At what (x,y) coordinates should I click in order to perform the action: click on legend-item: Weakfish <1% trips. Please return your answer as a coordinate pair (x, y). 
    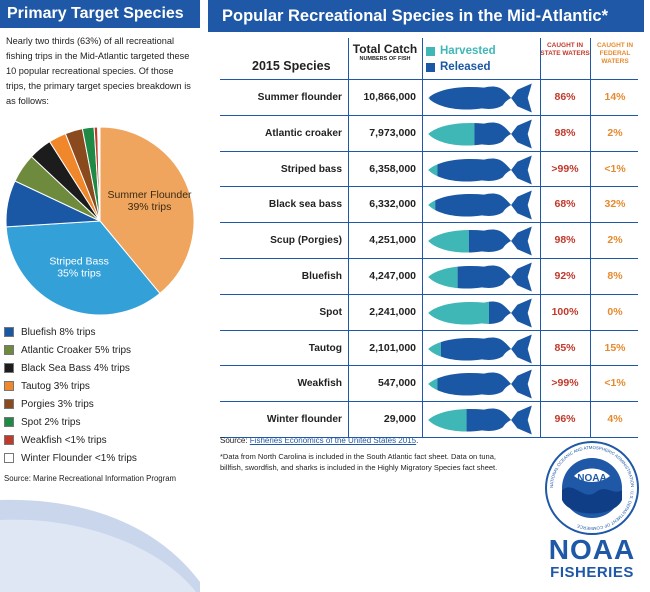
    Looking at the image, I should click on (70, 440).